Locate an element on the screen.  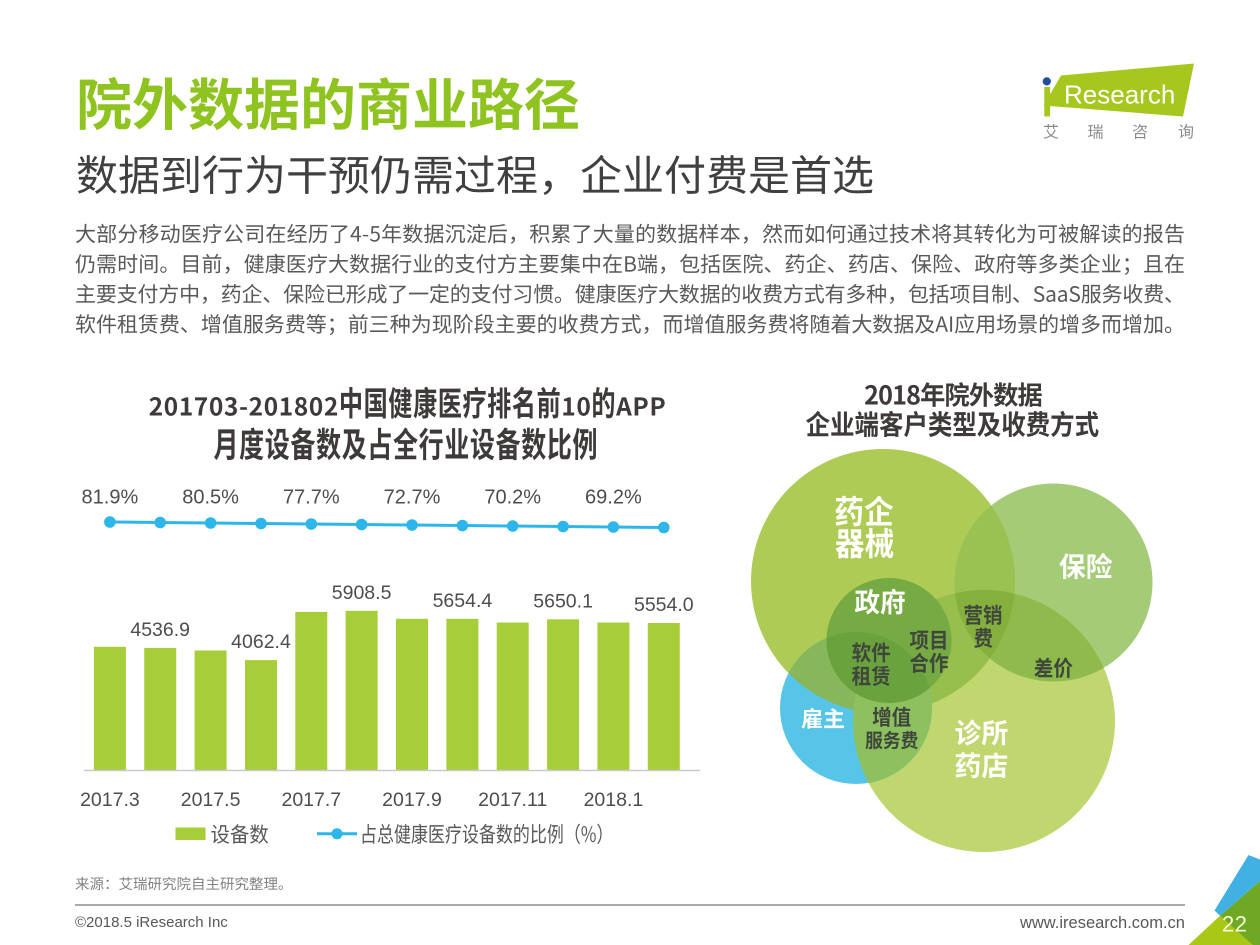
svg-text: 22 is located at coordinates (1234, 924).